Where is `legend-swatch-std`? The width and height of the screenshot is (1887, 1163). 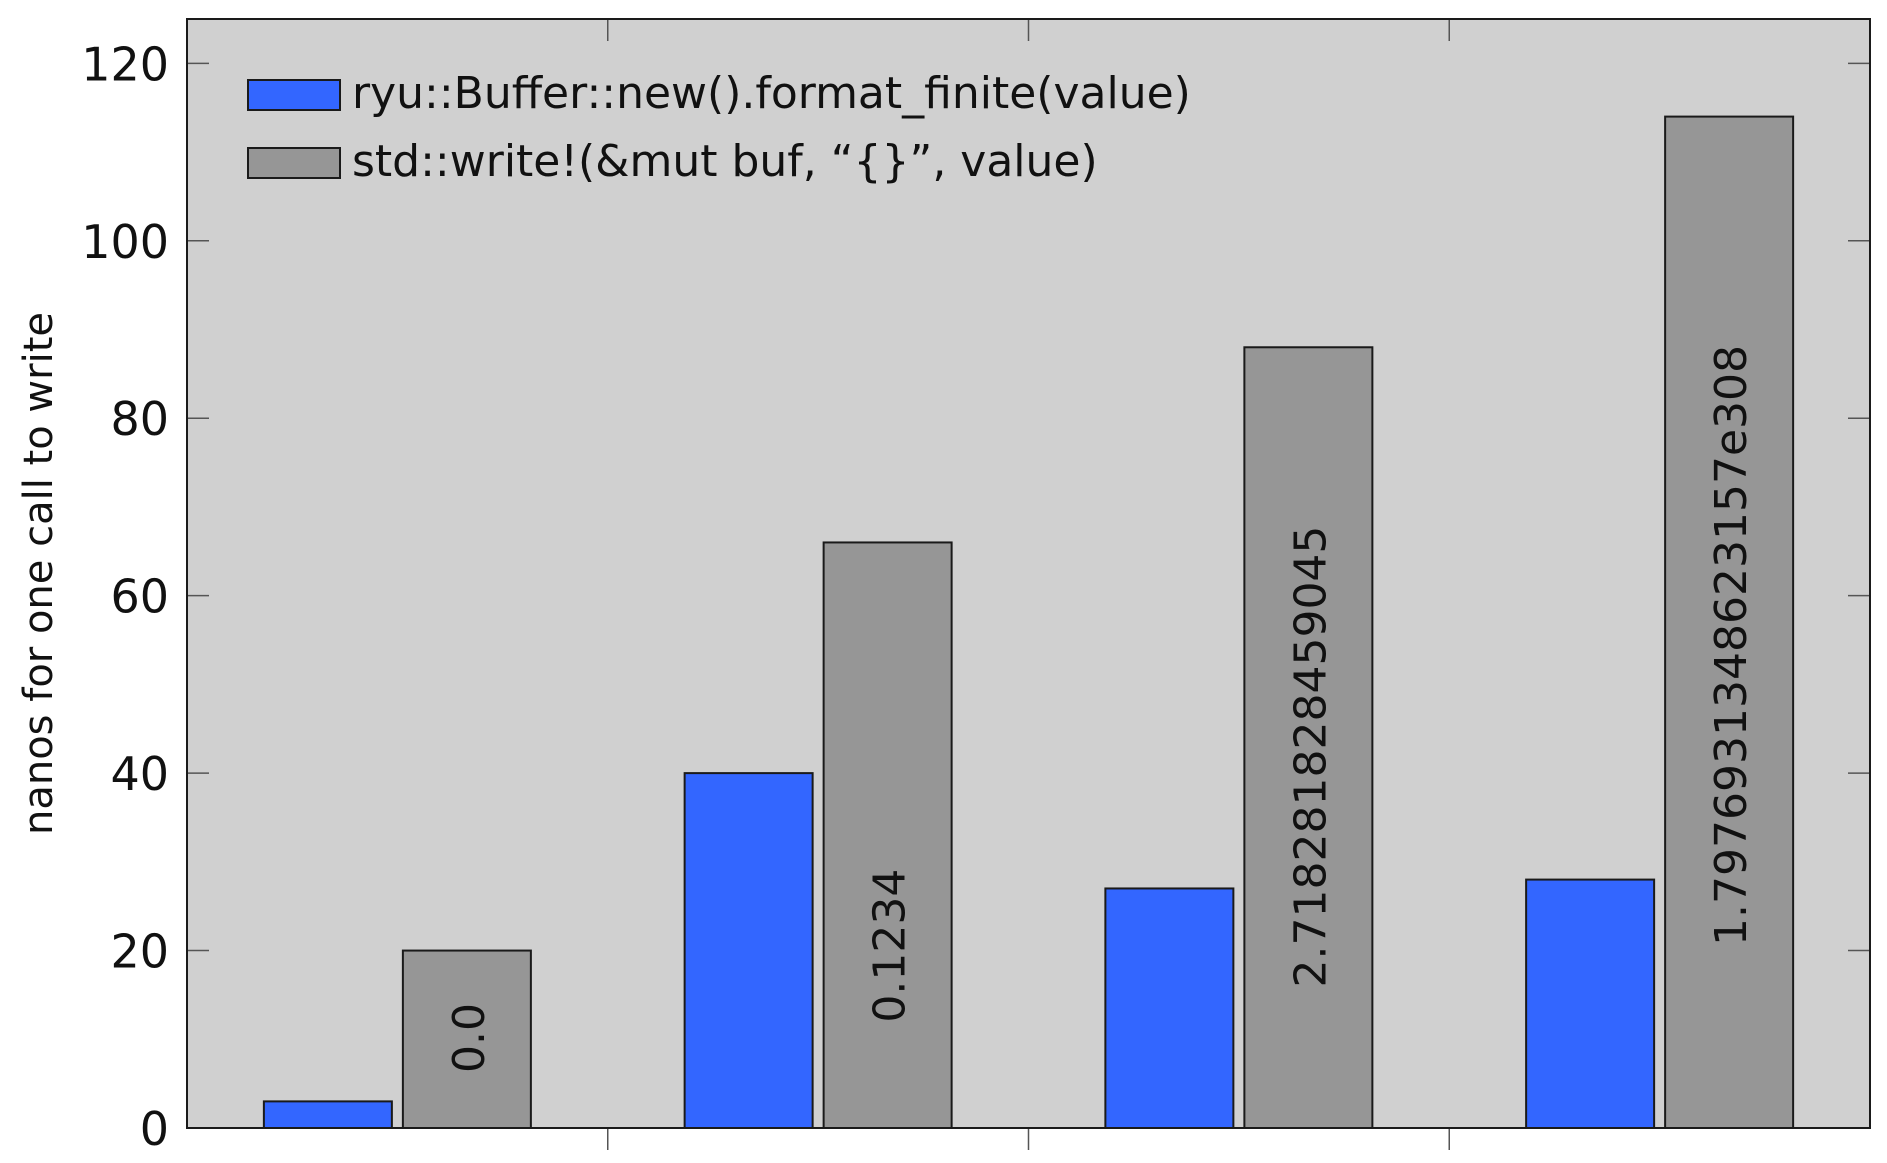 legend-swatch-std is located at coordinates (294, 163).